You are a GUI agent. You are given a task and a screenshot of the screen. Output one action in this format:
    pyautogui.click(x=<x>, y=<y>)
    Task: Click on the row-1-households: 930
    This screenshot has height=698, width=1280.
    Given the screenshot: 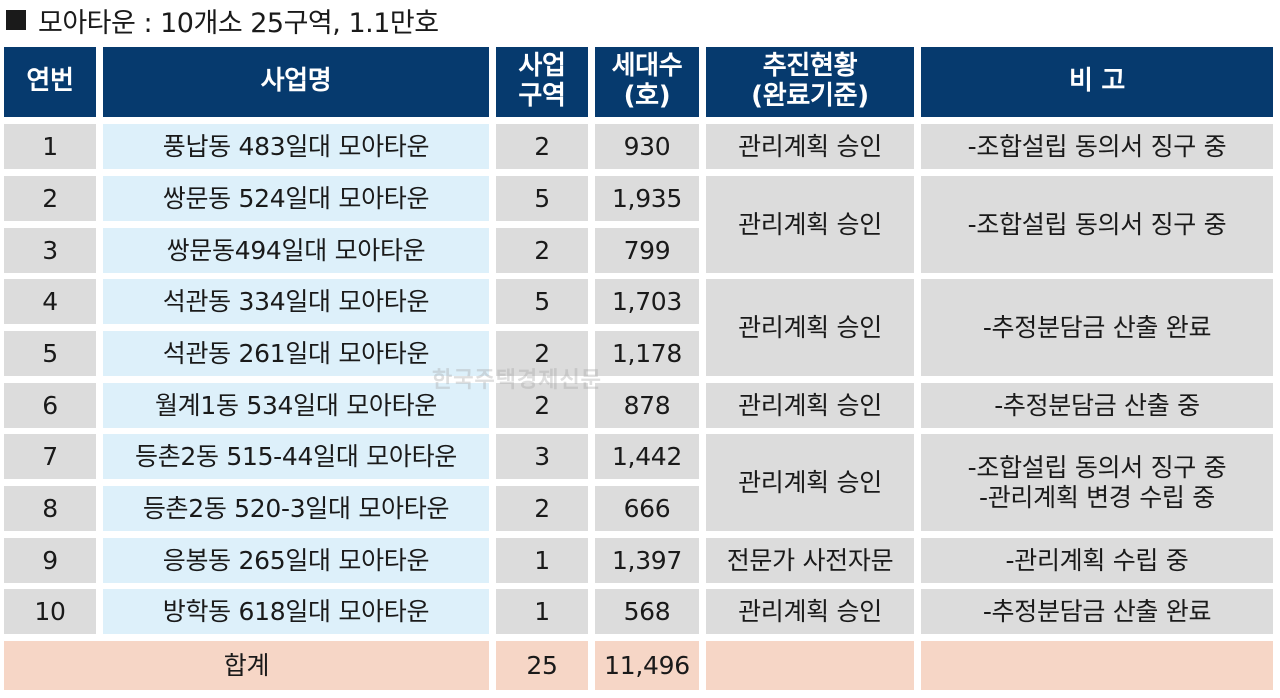 What is the action you would take?
    pyautogui.click(x=647, y=146)
    